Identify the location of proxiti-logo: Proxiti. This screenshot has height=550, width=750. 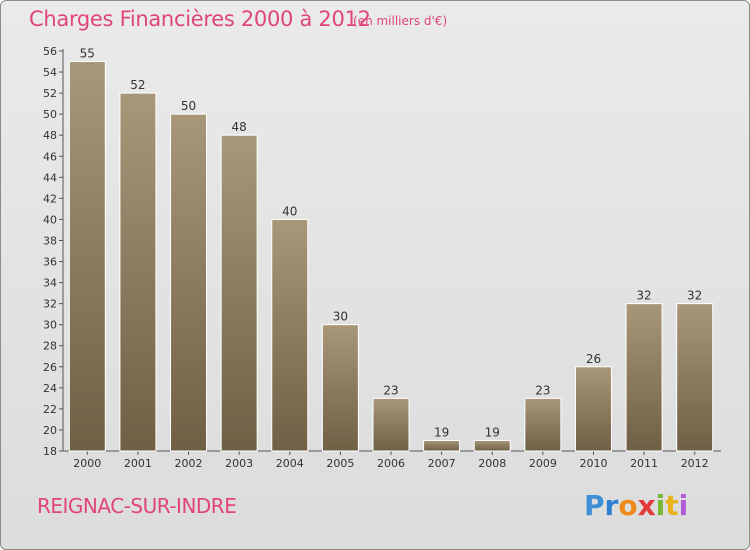
(636, 505).